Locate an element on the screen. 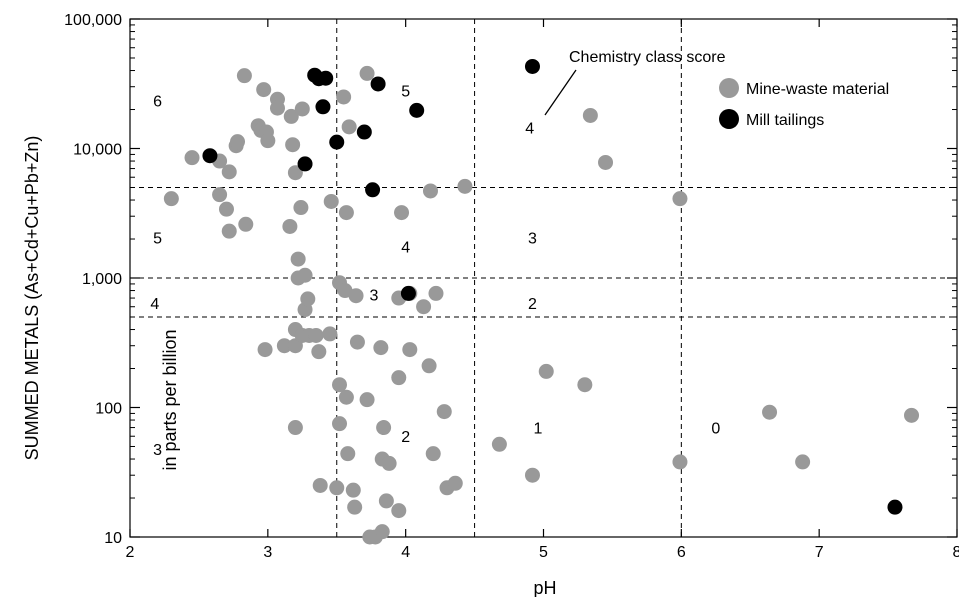 The height and width of the screenshot is (597, 959). annotation-leader-line is located at coordinates (560, 92).